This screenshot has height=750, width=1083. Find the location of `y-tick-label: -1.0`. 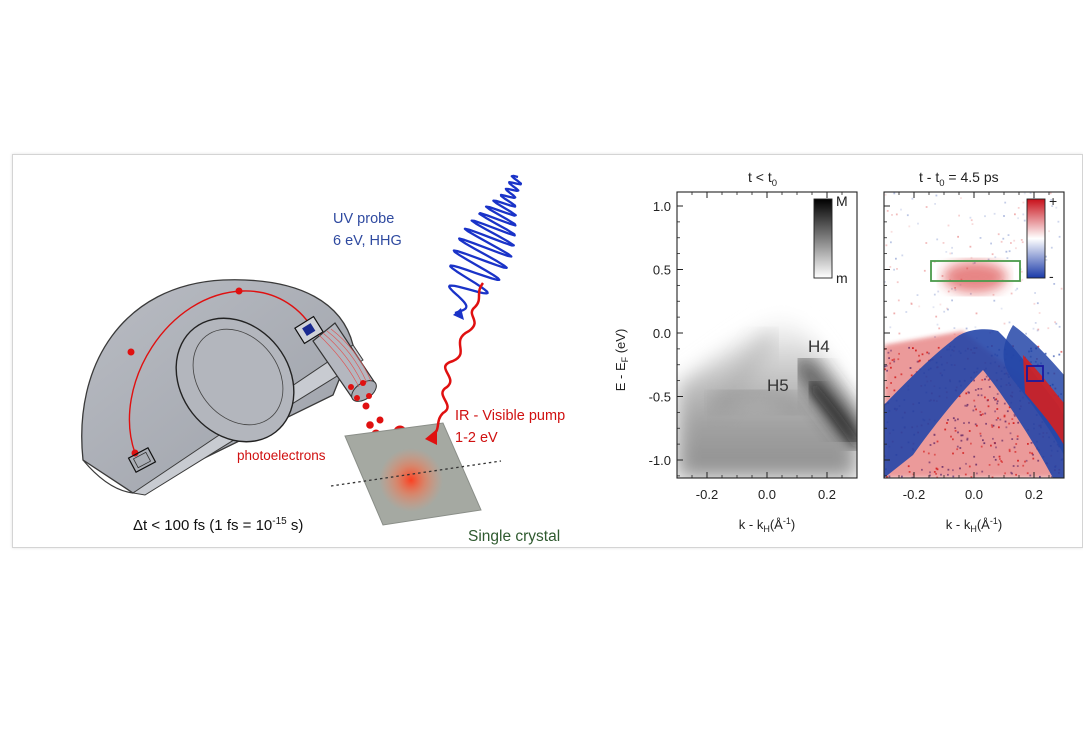

y-tick-label: -1.0 is located at coordinates (660, 460).